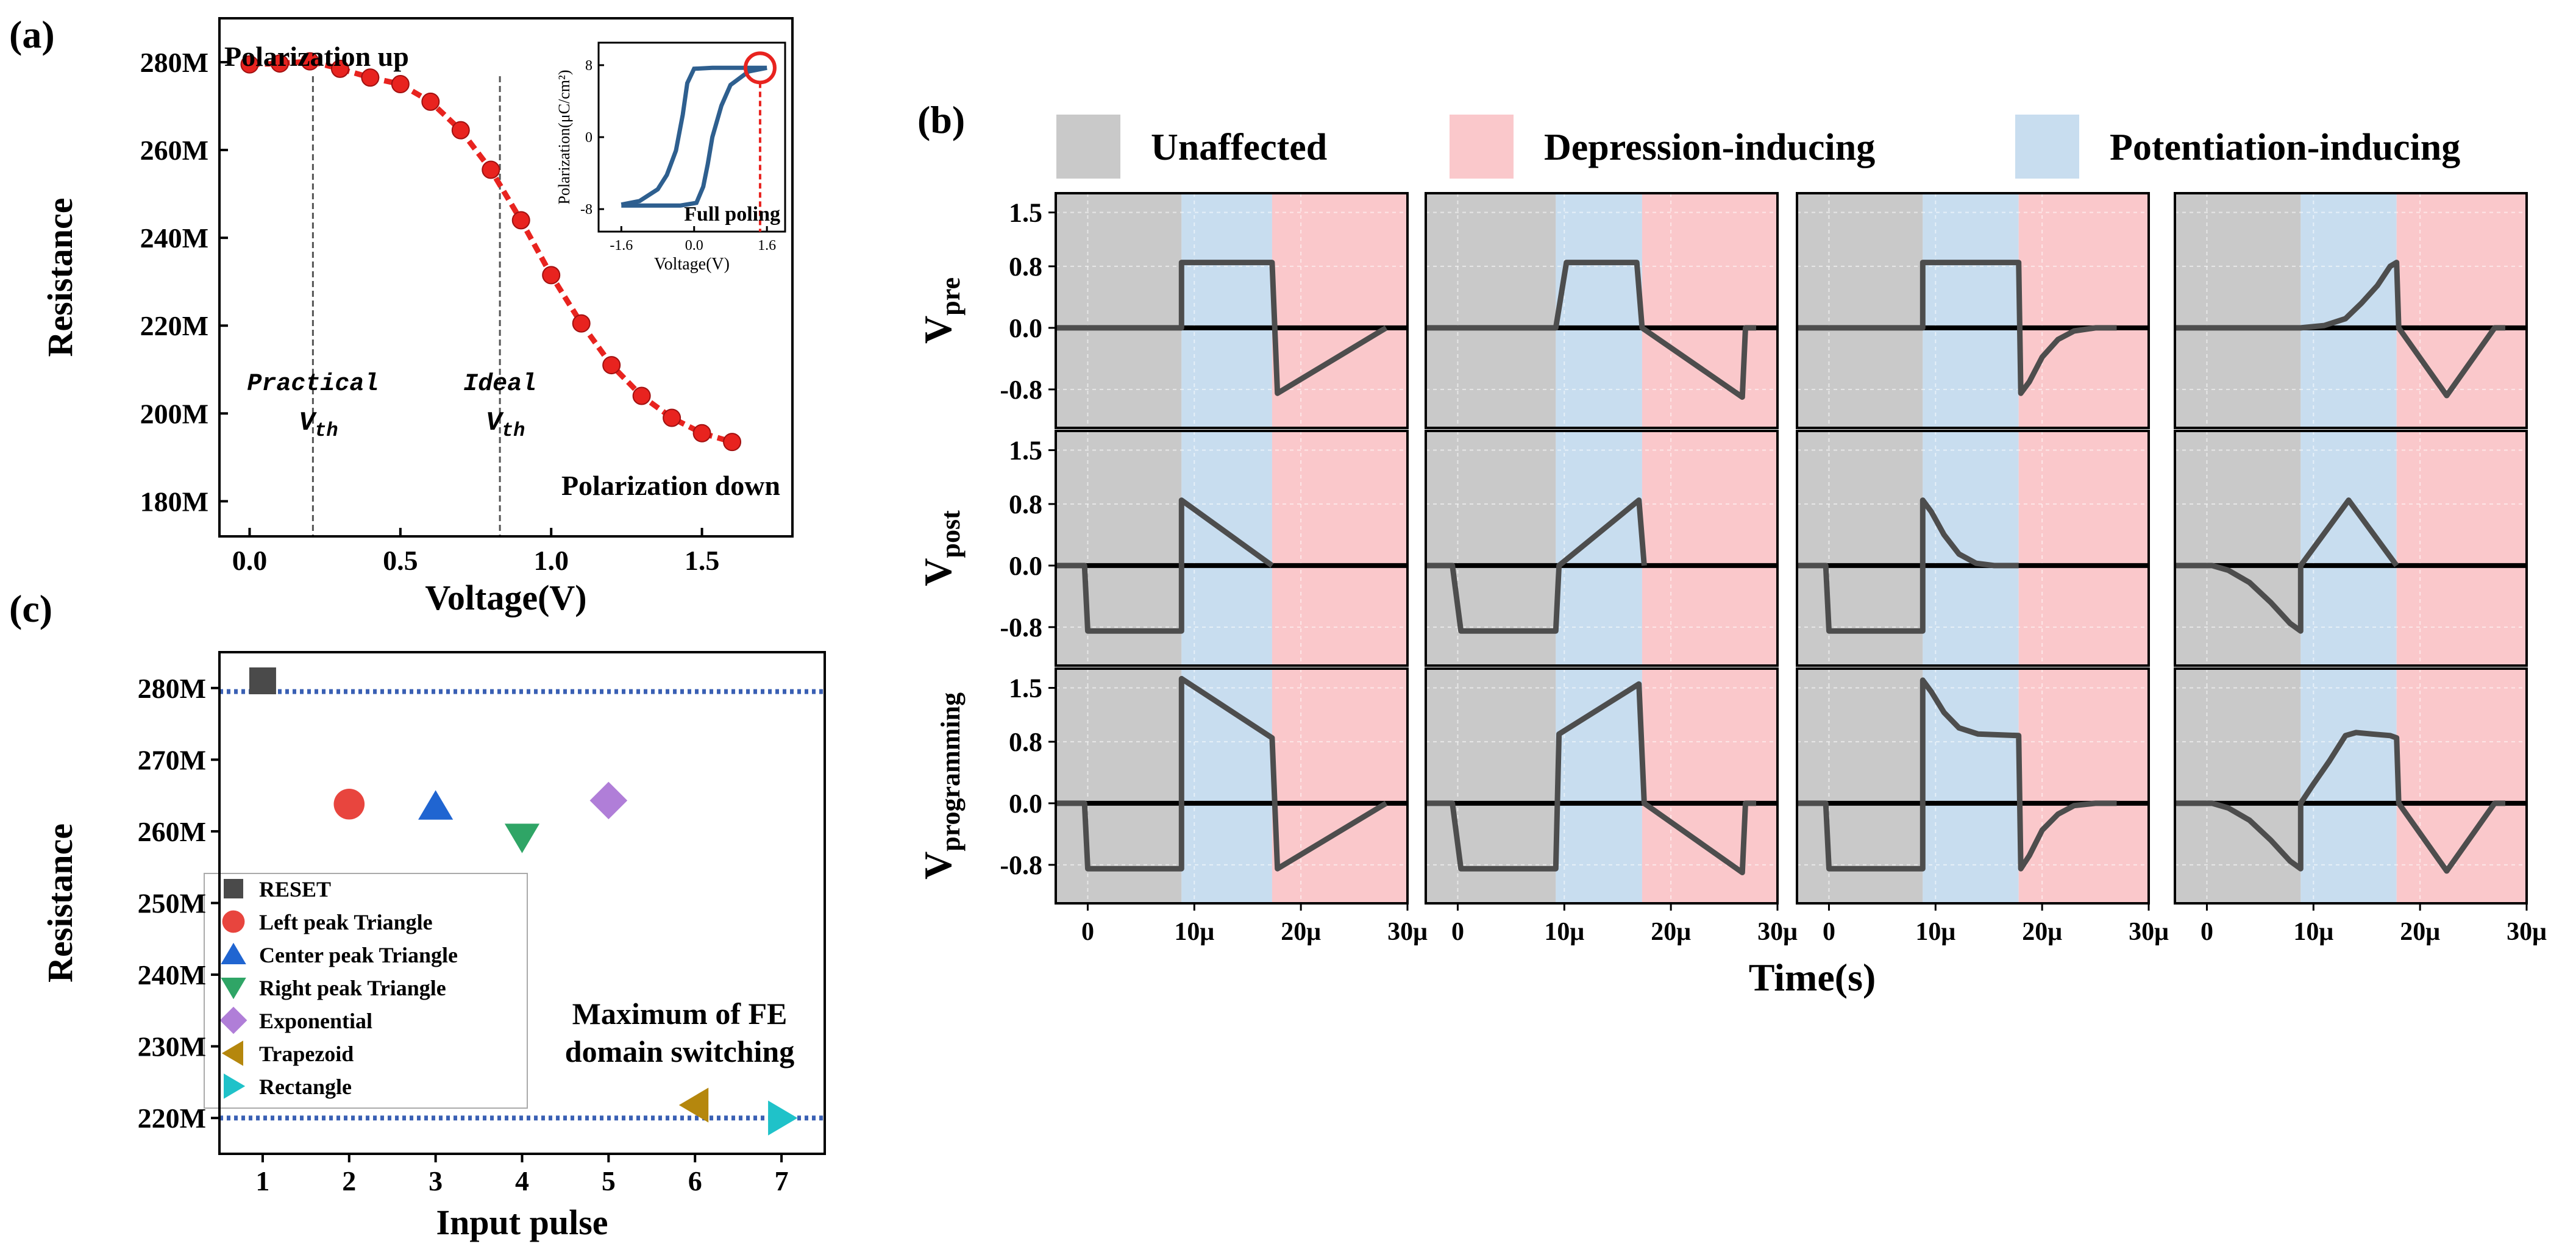  I want to click on x-tick-label: 5, so click(609, 1180).